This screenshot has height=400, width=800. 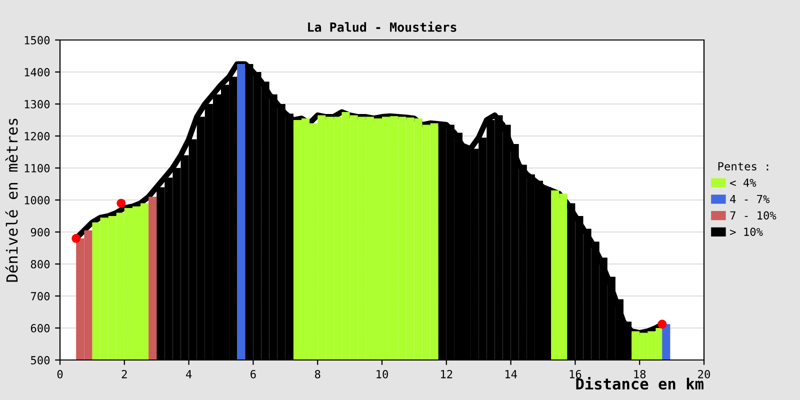 I want to click on y-tick-label: 1500, so click(x=37, y=40).